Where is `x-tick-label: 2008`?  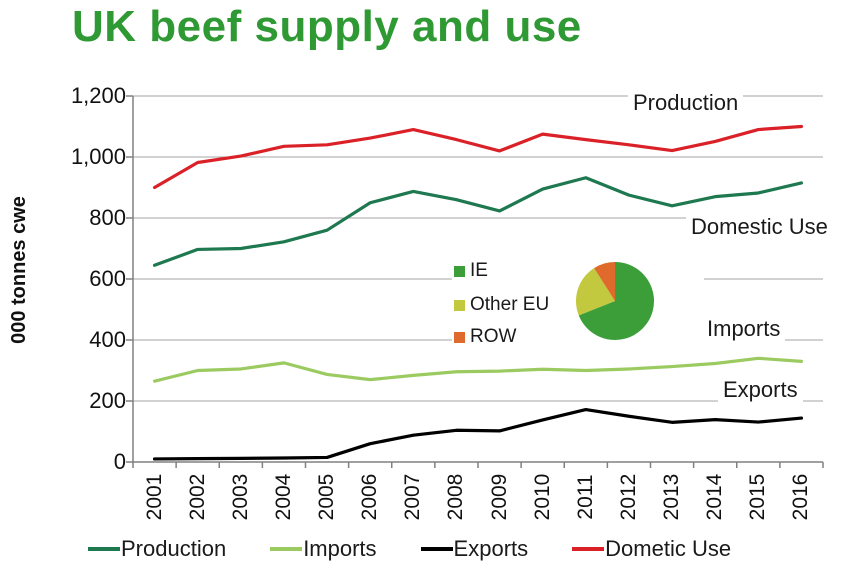 x-tick-label: 2008 is located at coordinates (456, 497).